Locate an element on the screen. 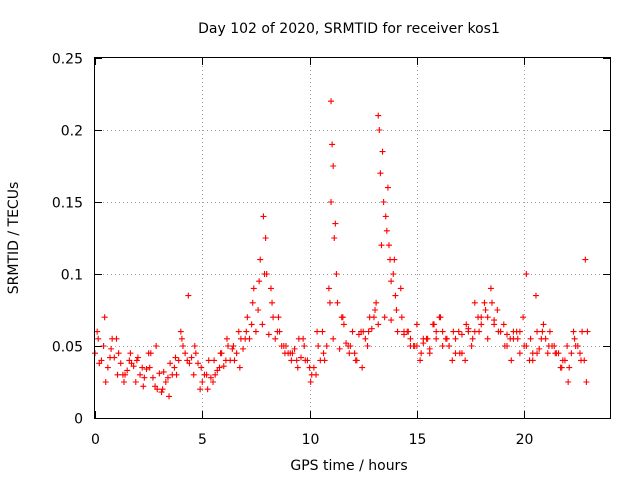 This screenshot has height=480, width=640. y-axis-label: SRMTID / TECUs is located at coordinates (14, 238).